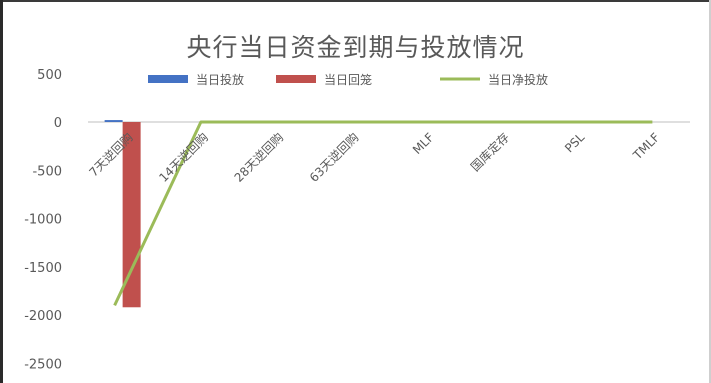 The image size is (711, 383). What do you see at coordinates (355, 47) in the screenshot?
I see `chart-title: 央行当日资金到期与投放情况` at bounding box center [355, 47].